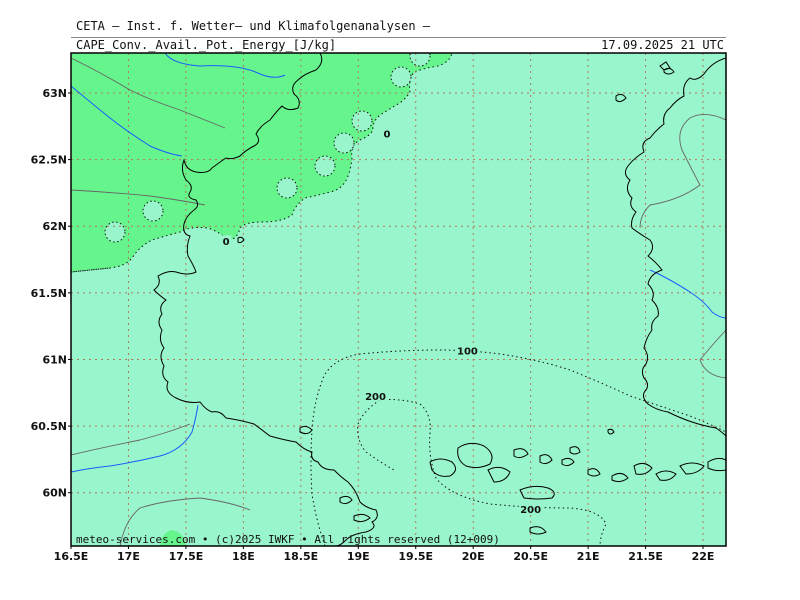 The width and height of the screenshot is (800, 600). Describe the element at coordinates (54, 493) in the screenshot. I see `y-tick-label: 60N` at that location.